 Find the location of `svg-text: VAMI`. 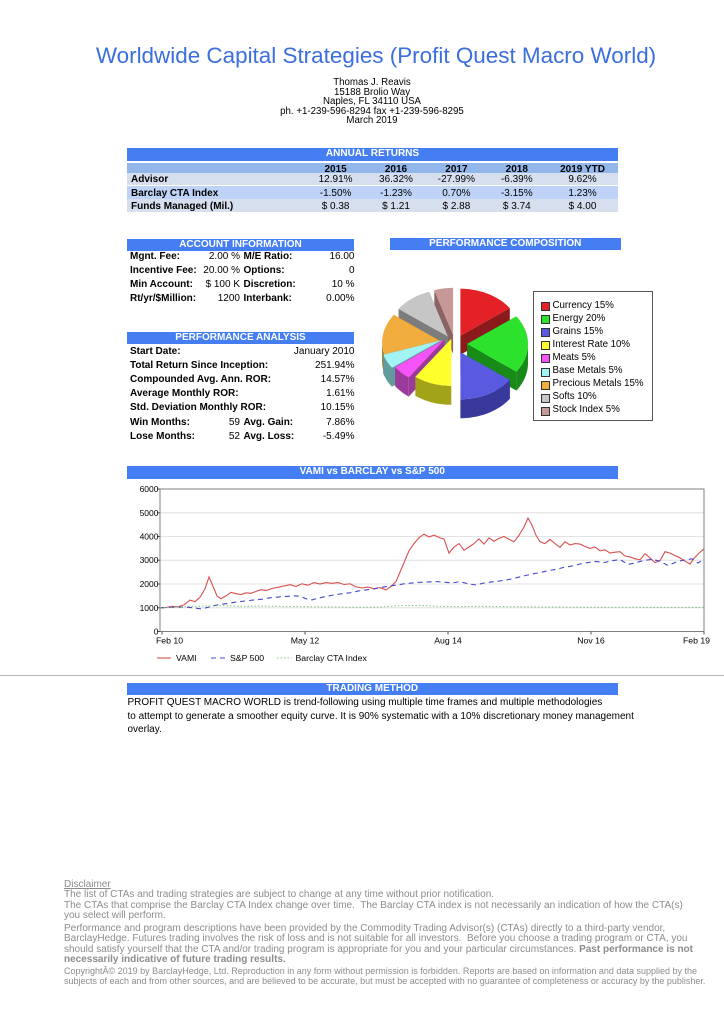

svg-text: VAMI is located at coordinates (186, 658).